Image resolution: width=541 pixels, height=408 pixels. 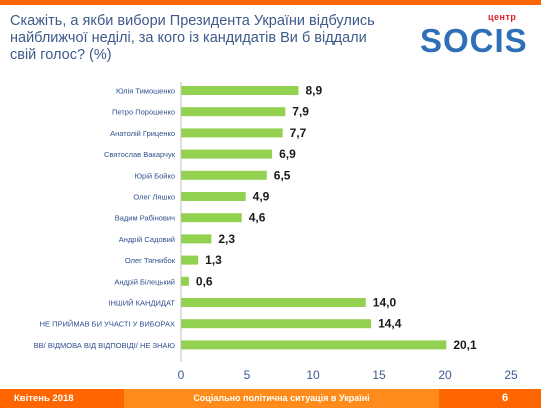 What do you see at coordinates (142, 133) in the screenshot?
I see `category-label: Анатолій Гриценко` at bounding box center [142, 133].